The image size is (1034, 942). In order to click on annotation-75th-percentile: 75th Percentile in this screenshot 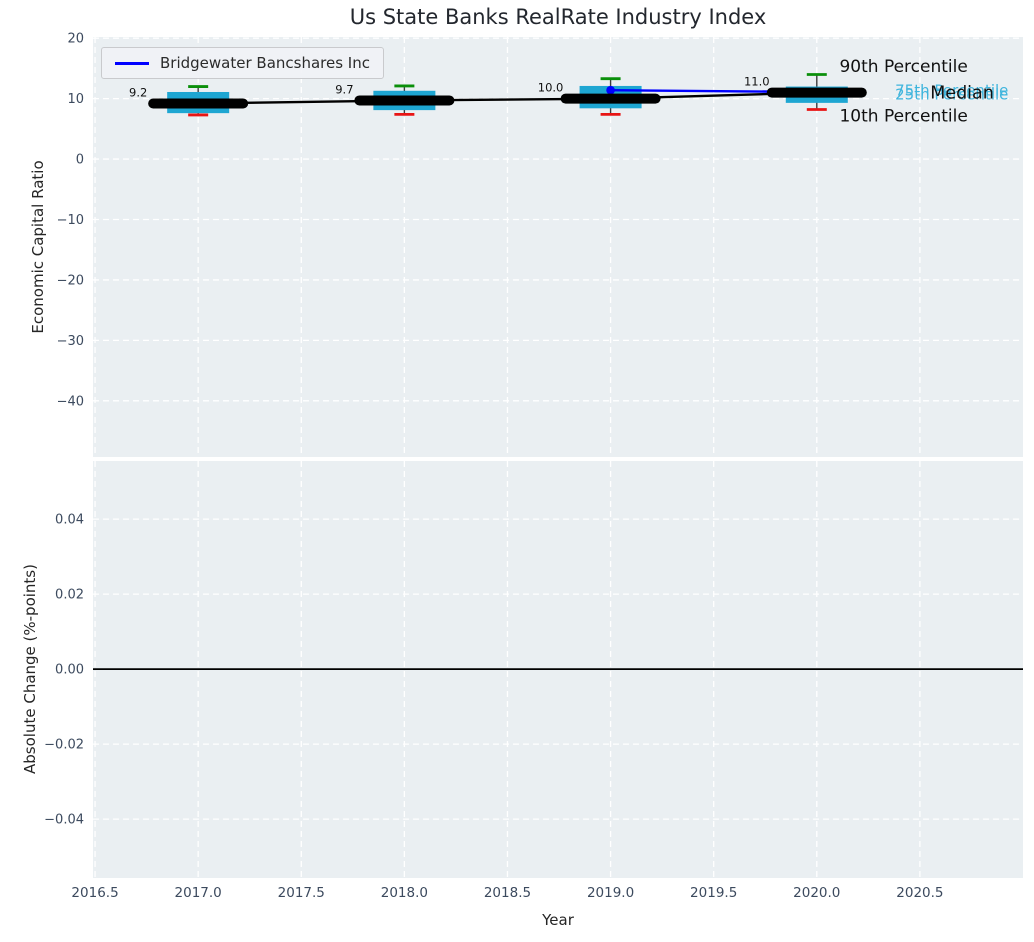, I will do `click(951, 91)`.